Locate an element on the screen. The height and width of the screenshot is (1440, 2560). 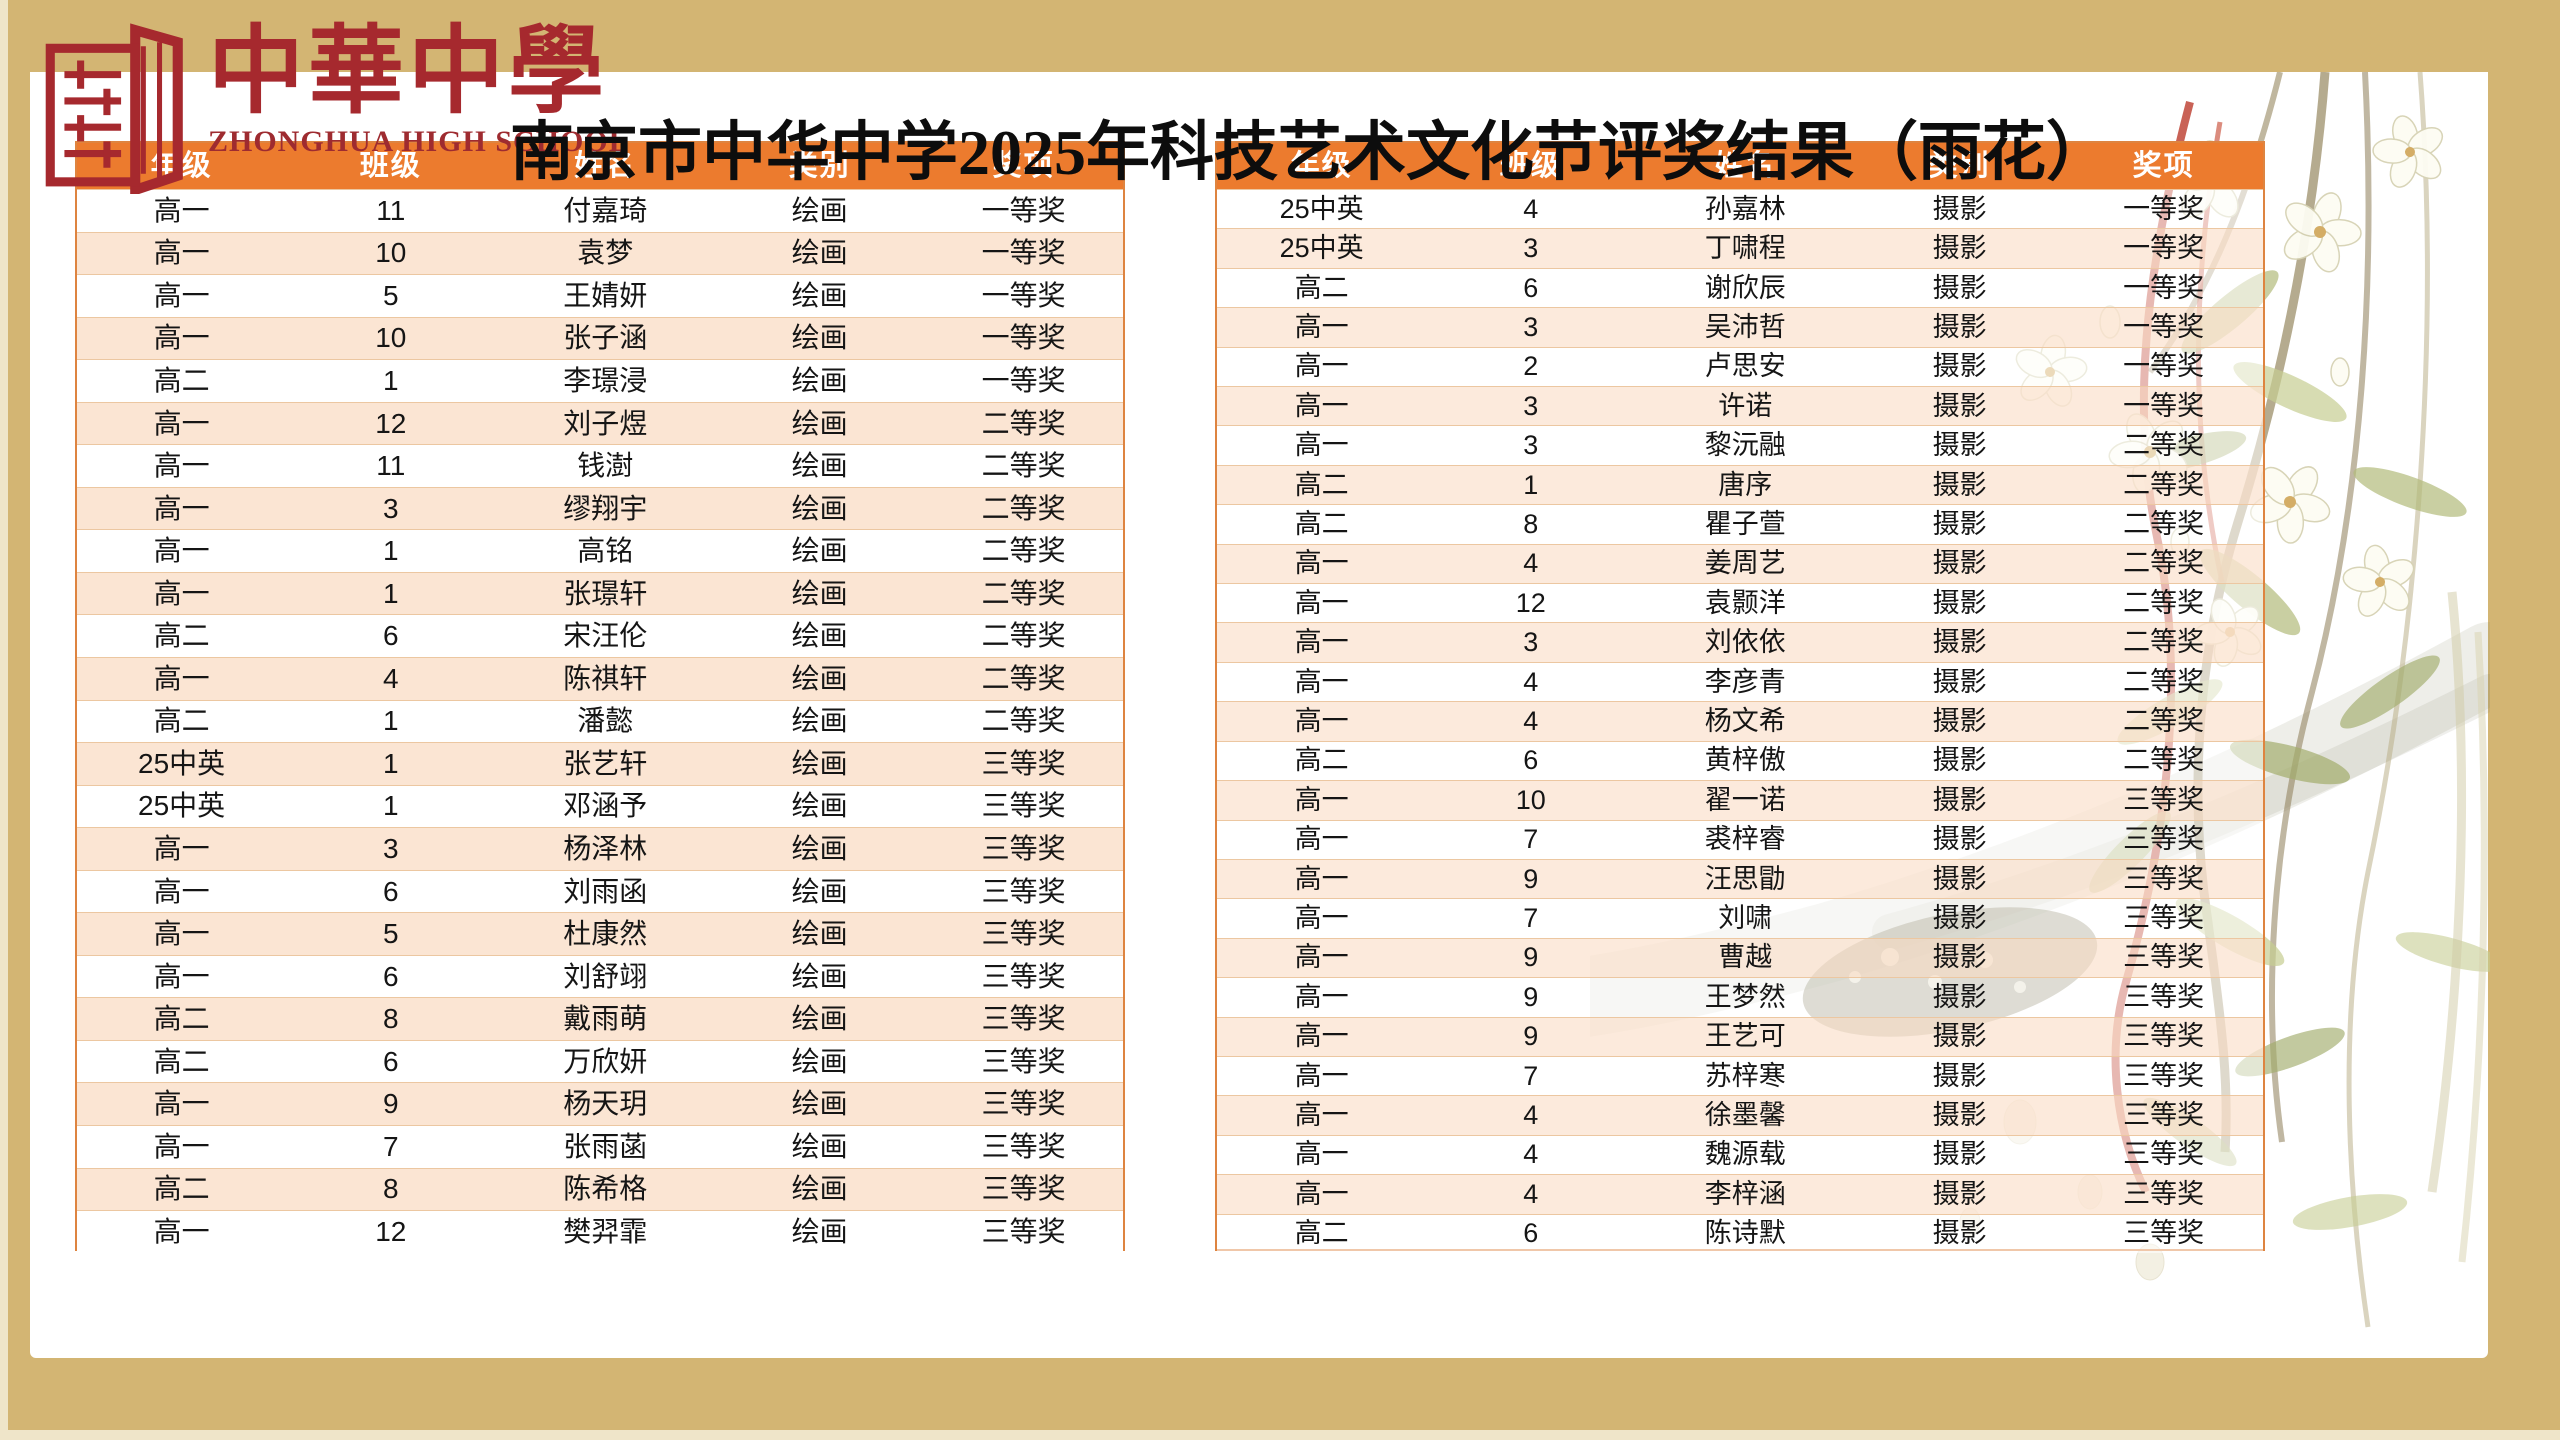
table-row: 高一 3 杨泽林 绘画 三等奖 is located at coordinates (600, 848).